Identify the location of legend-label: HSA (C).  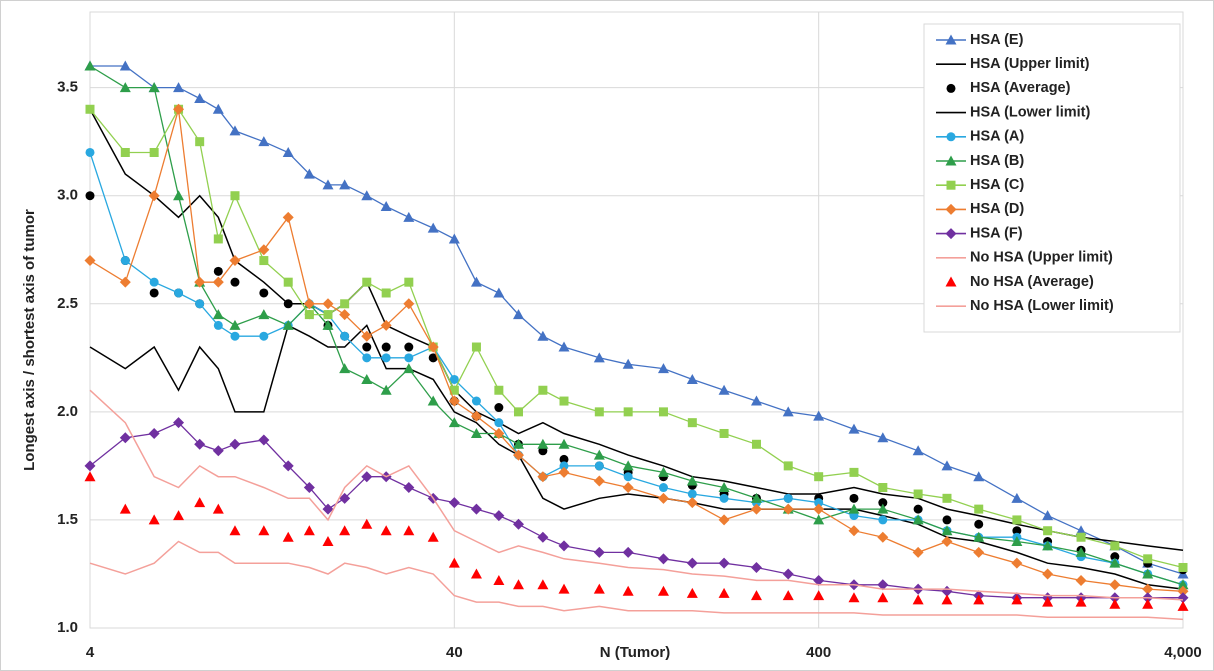
(997, 185).